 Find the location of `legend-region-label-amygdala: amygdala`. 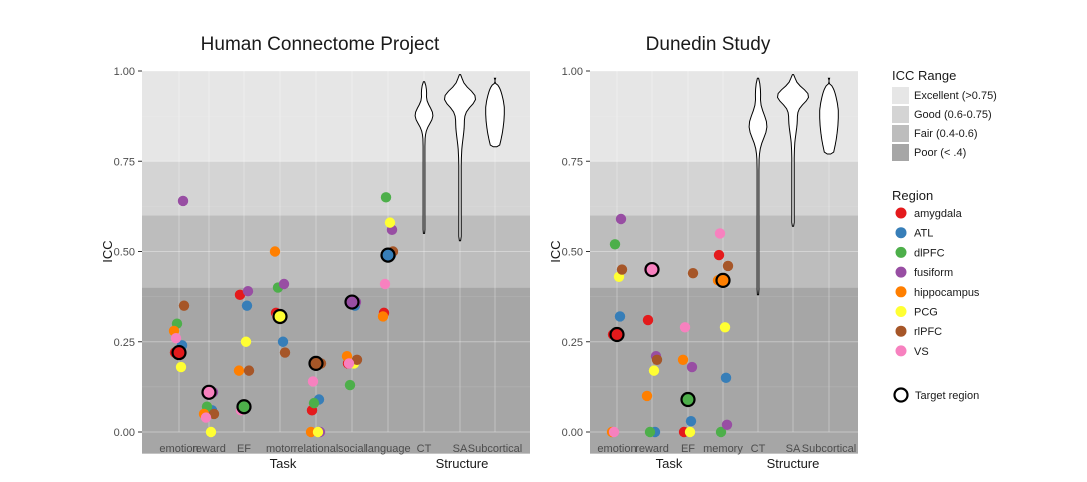

legend-region-label-amygdala: amygdala is located at coordinates (938, 214).